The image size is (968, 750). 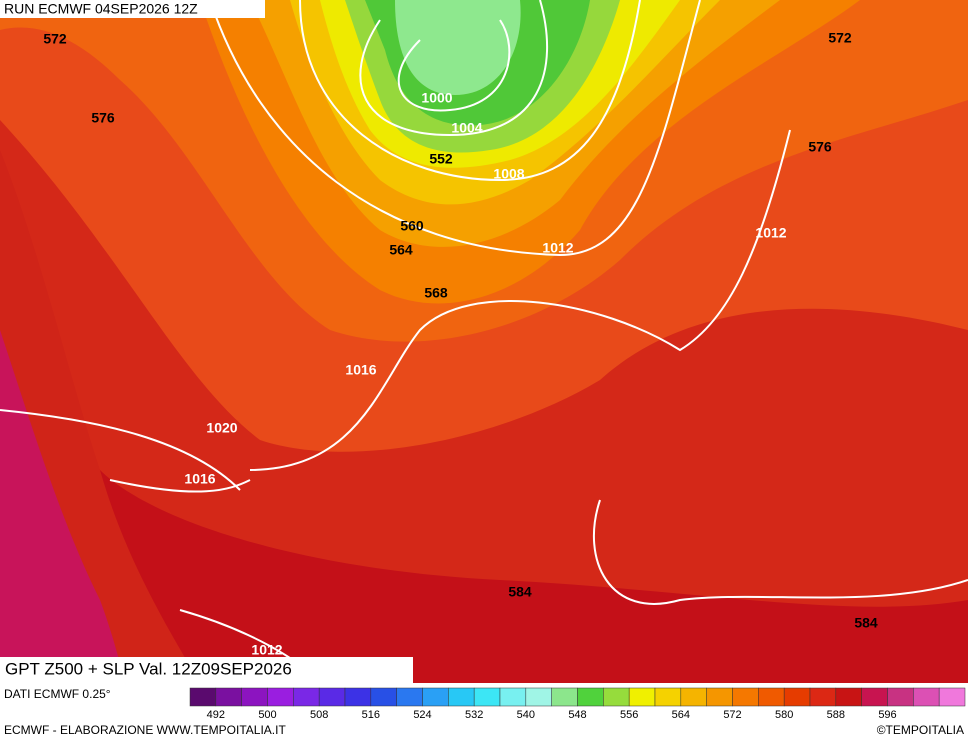 I want to click on data-source: DATI ECMWF 0.25°, so click(x=57, y=694).